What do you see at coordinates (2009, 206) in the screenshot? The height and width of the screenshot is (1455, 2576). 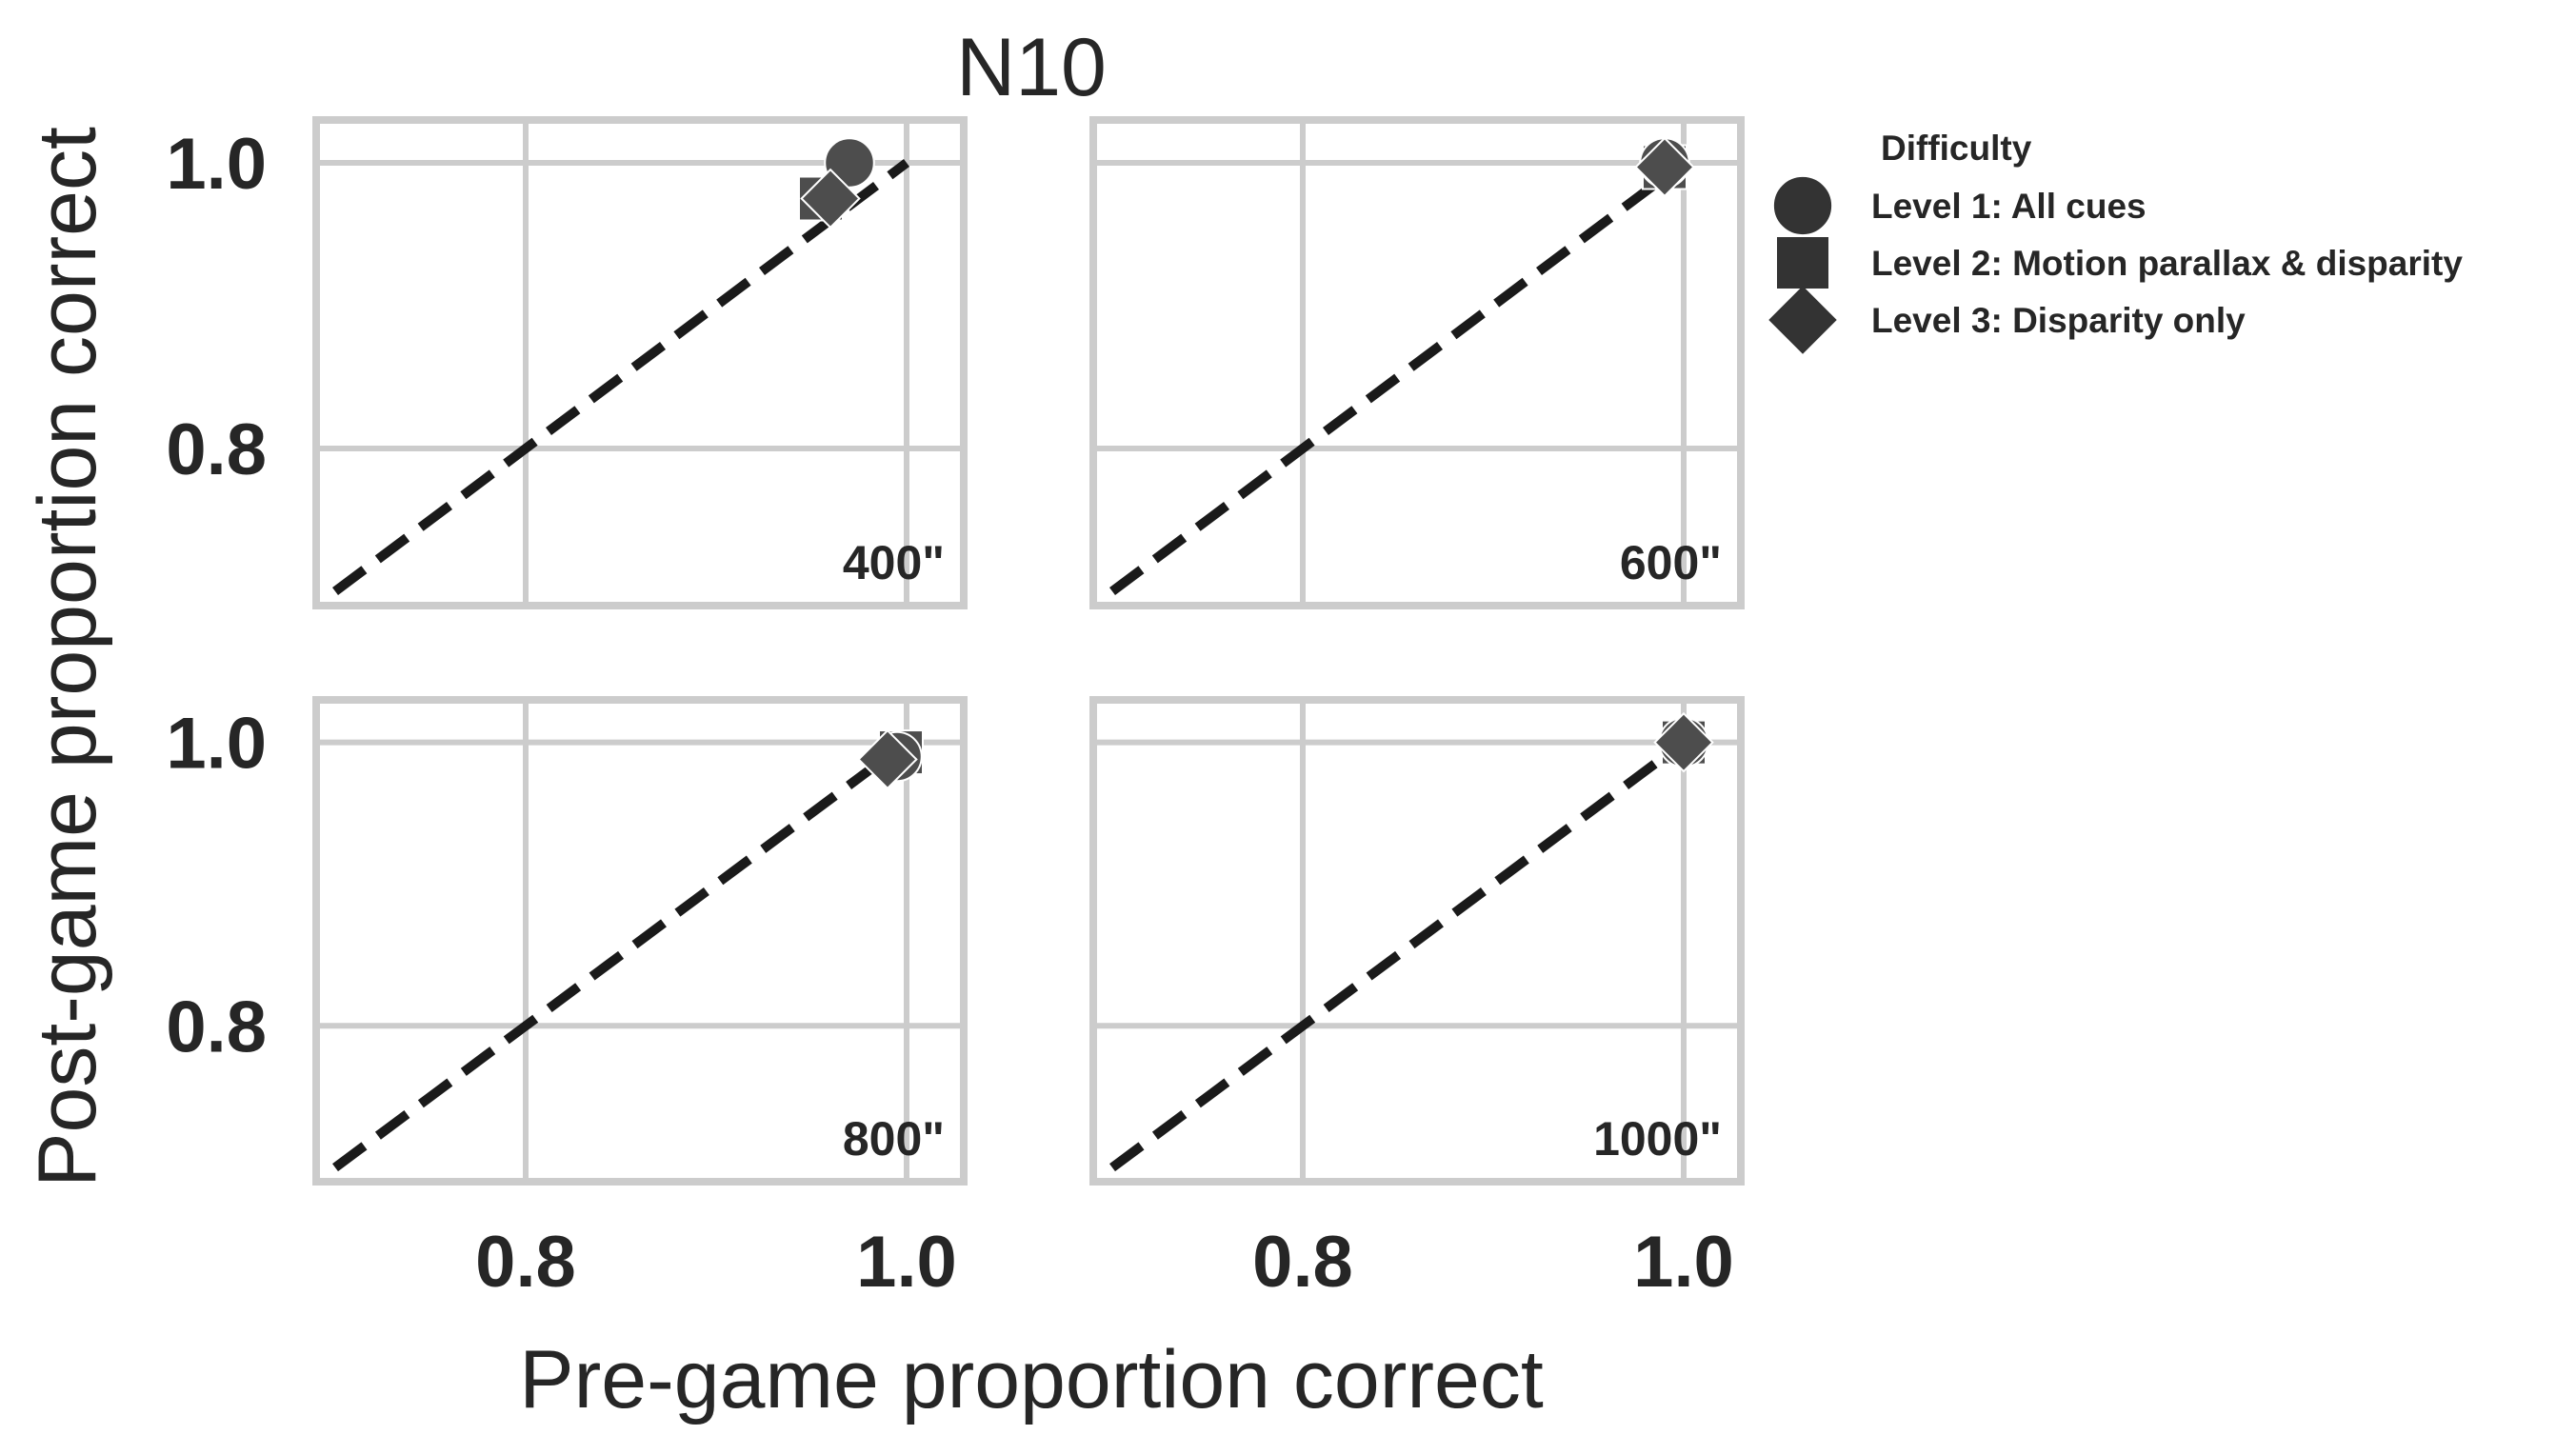 I see `legend-label: Level 1: All cues` at bounding box center [2009, 206].